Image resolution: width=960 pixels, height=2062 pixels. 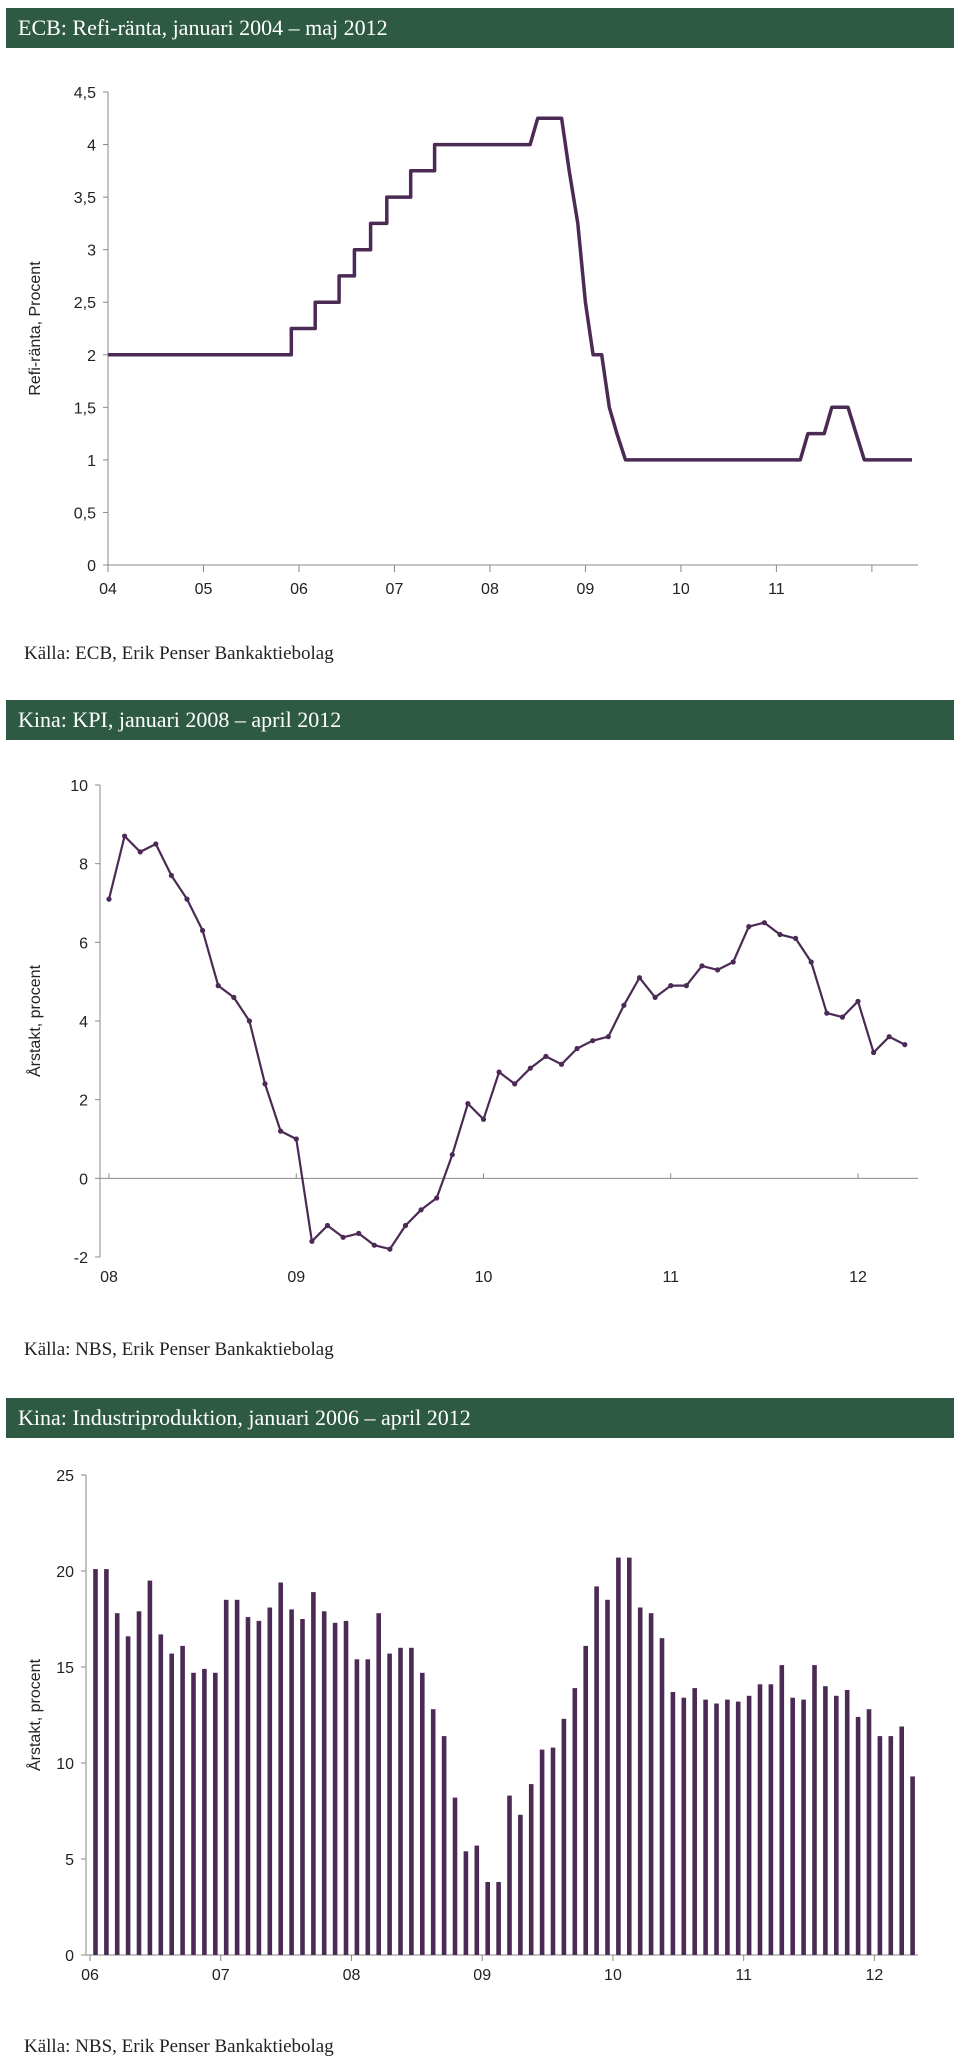 What do you see at coordinates (204, 589) in the screenshot?
I see `x-tick-label: 05` at bounding box center [204, 589].